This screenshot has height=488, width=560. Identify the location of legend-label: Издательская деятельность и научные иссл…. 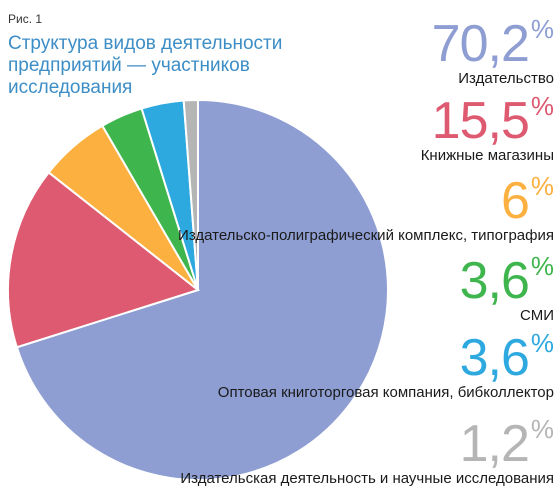
(367, 478).